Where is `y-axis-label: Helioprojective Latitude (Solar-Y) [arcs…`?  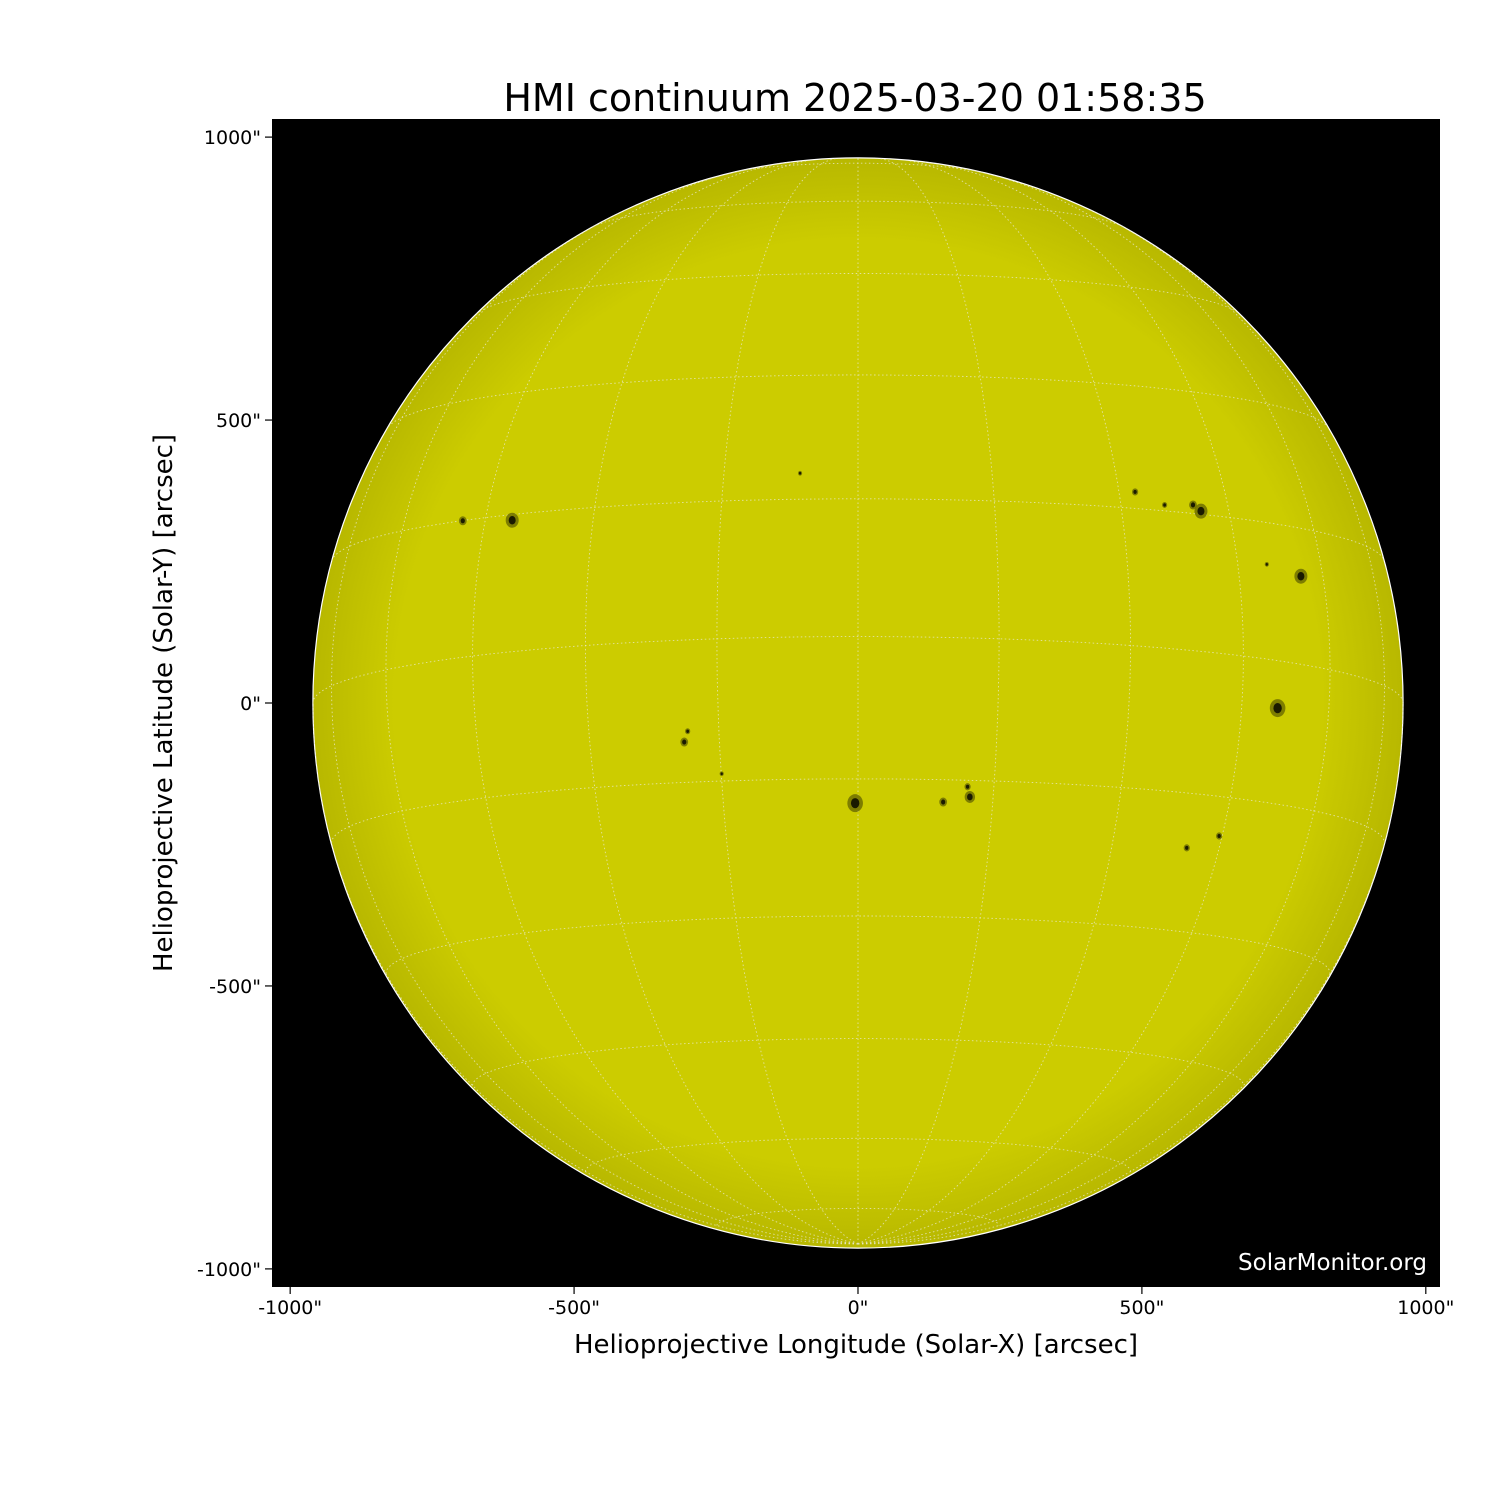 y-axis-label: Helioprojective Latitude (Solar-Y) [arcs… is located at coordinates (164, 703).